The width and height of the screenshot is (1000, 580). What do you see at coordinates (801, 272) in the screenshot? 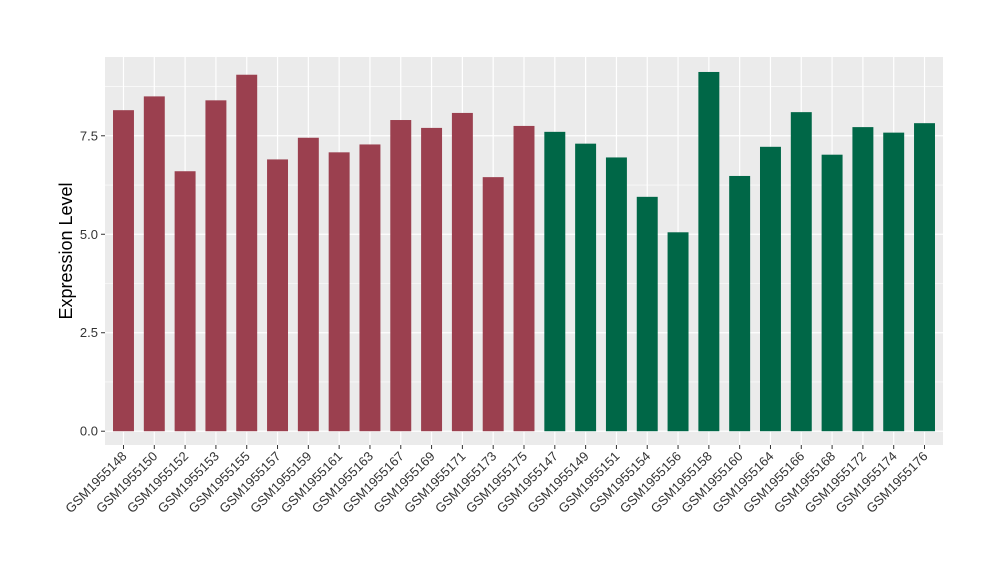
I see `bar-GSM1955166` at bounding box center [801, 272].